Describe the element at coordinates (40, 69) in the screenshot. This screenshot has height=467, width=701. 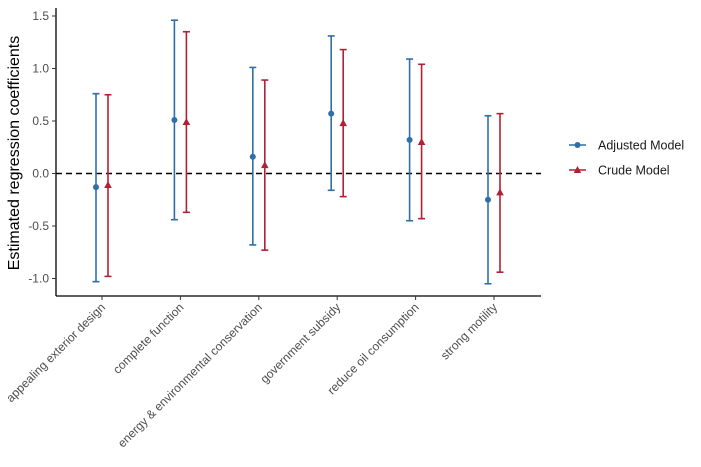
I see `y-tick-label: 1.0` at that location.